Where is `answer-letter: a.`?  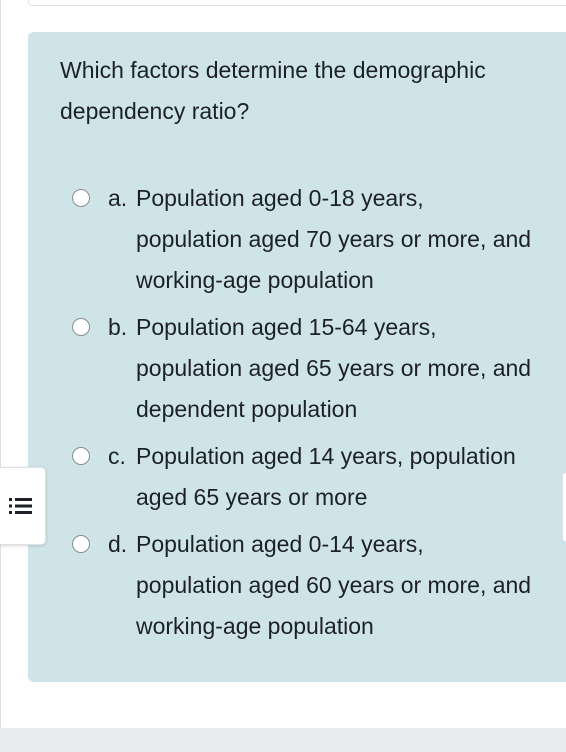 answer-letter: a. is located at coordinates (118, 198).